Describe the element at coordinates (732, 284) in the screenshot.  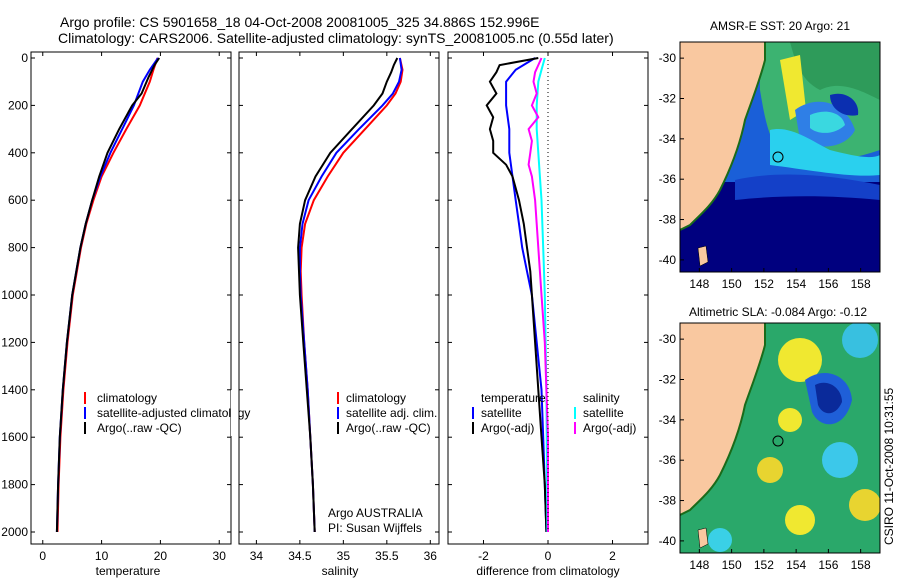
I see `sst-map-lon-tick: 150` at that location.